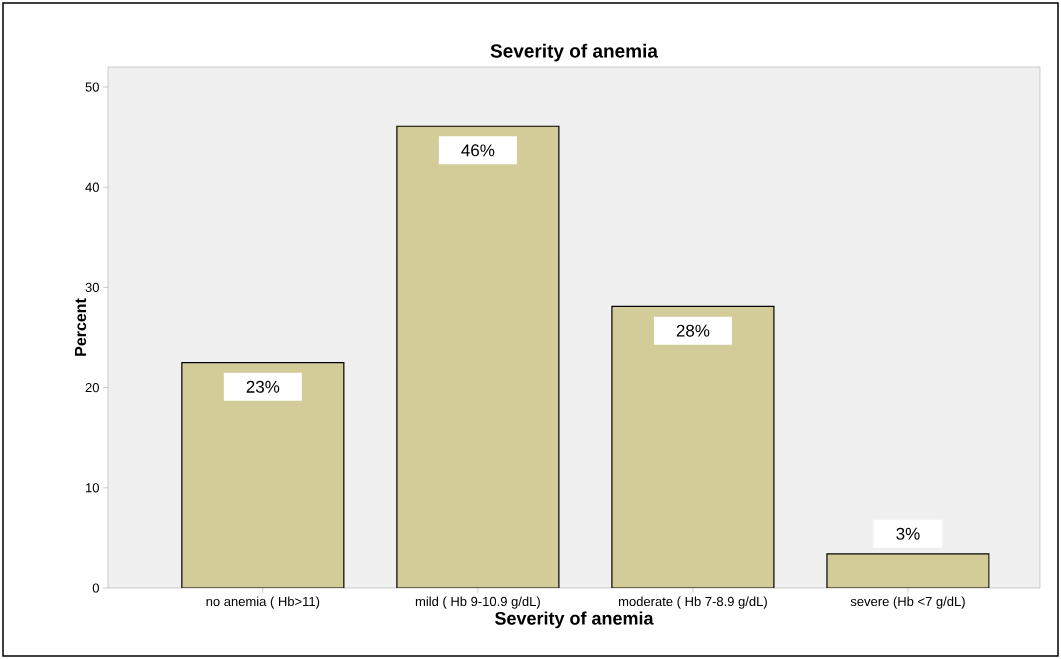  I want to click on data-label: 46%, so click(478, 150).